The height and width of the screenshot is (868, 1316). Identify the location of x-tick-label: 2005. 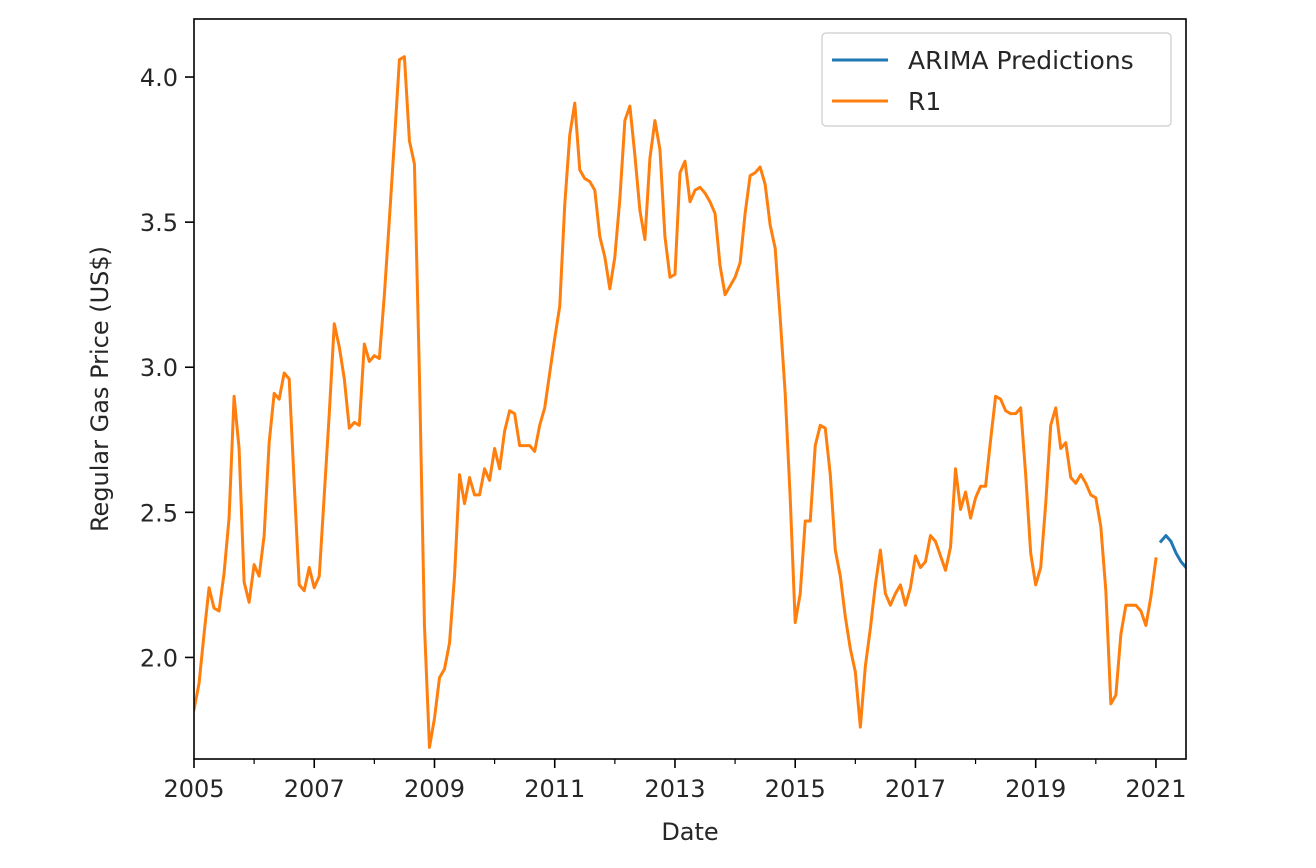
(193, 789).